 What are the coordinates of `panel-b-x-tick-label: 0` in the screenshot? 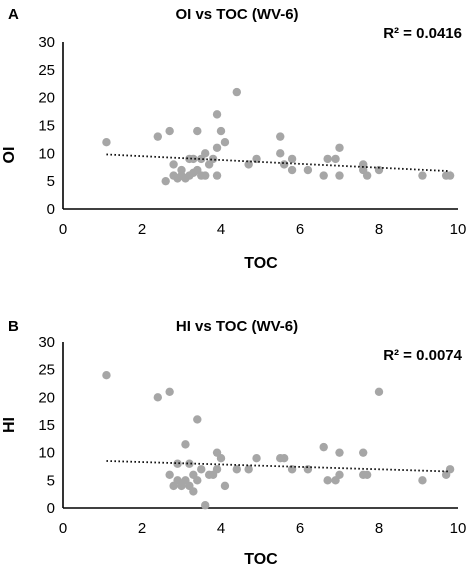 It's located at (63, 528).